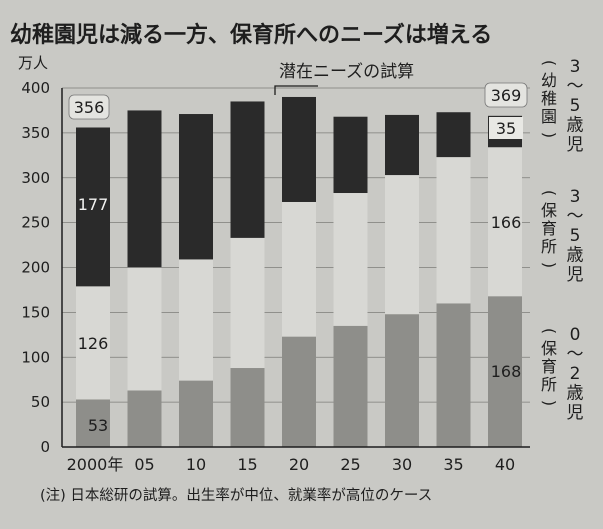 This screenshot has width=603, height=529. I want to click on top-last-label: 35, so click(506, 128).